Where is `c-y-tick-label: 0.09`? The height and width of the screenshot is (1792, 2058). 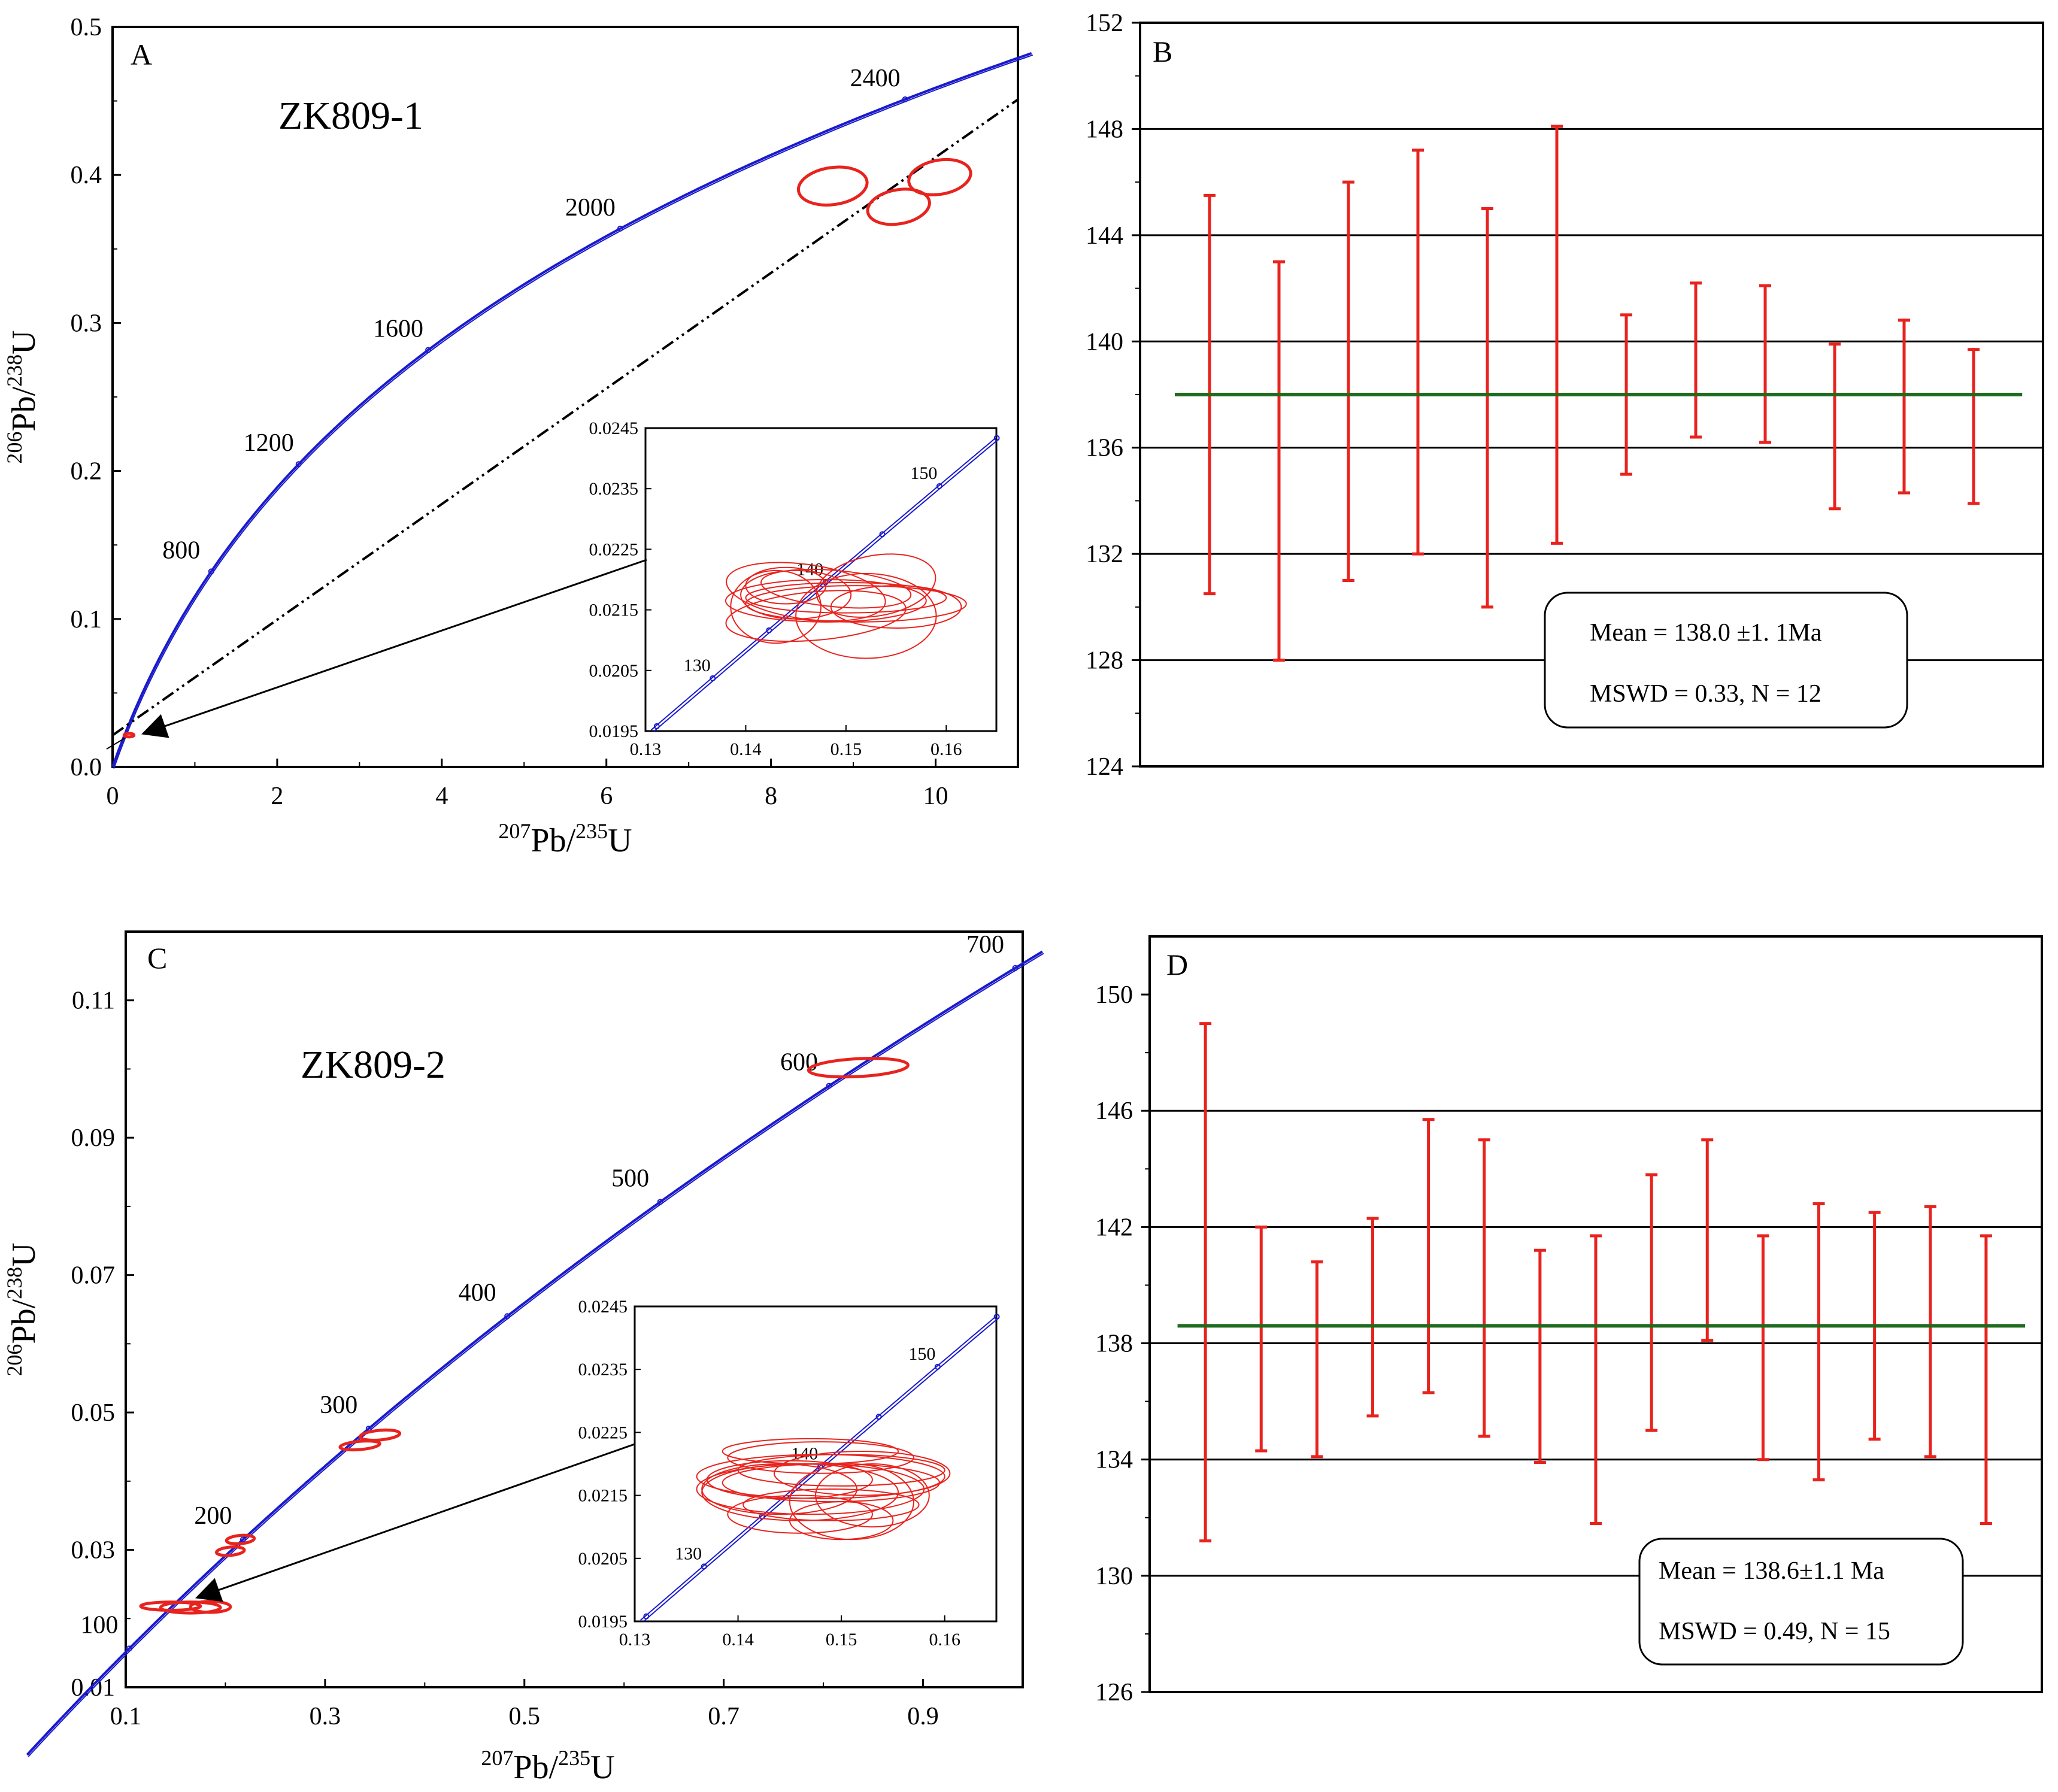 c-y-tick-label: 0.09 is located at coordinates (93, 1138).